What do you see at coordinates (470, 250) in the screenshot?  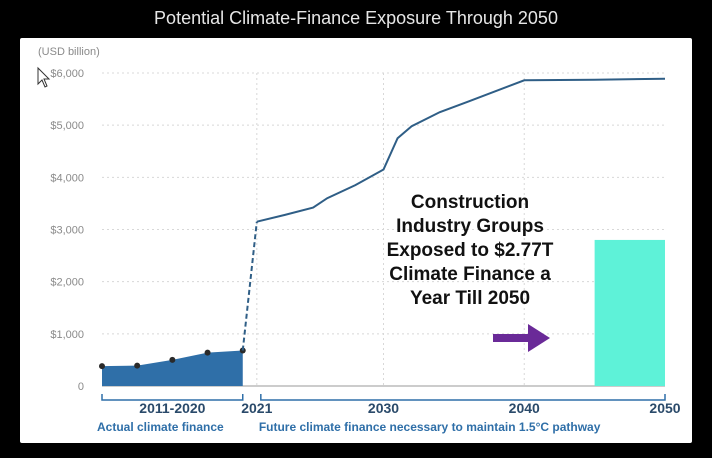 I see `annotation-line: Exposed to $2.77T` at bounding box center [470, 250].